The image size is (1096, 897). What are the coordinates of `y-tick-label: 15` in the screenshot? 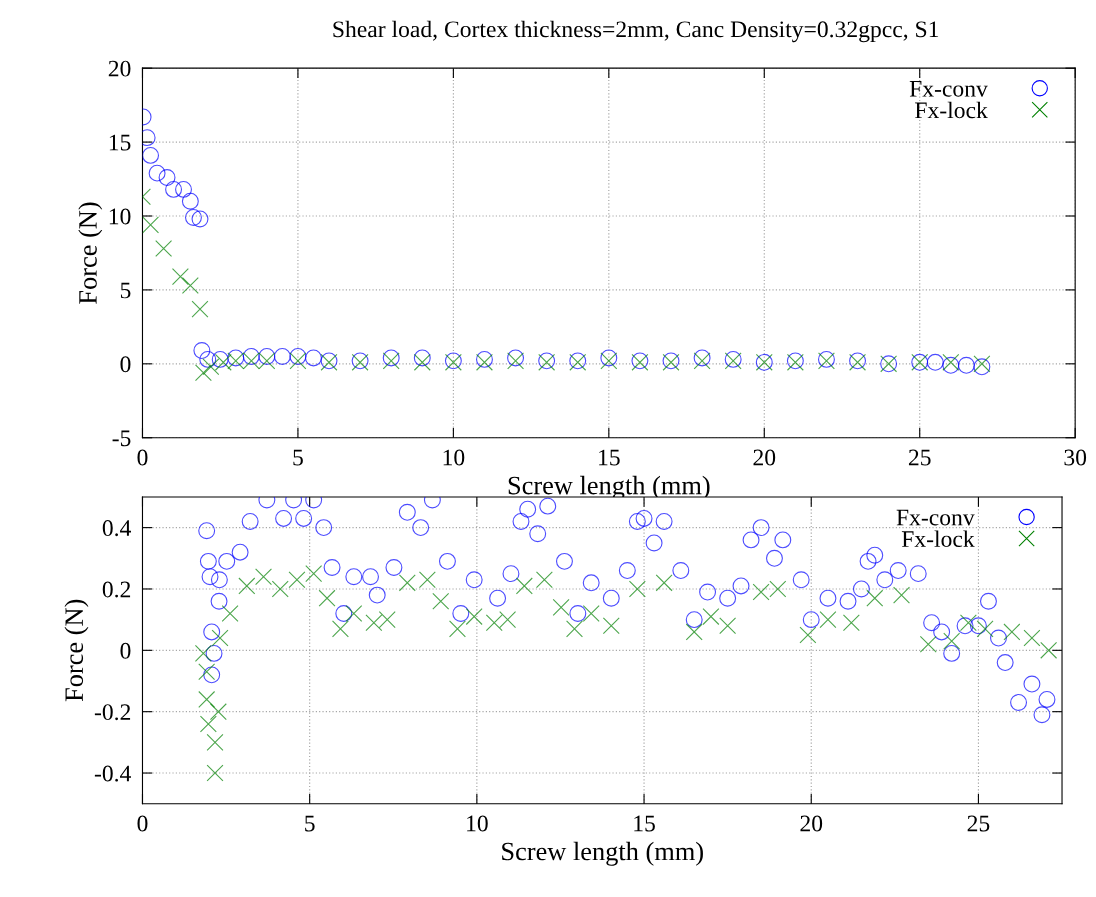 It's located at (120, 142).